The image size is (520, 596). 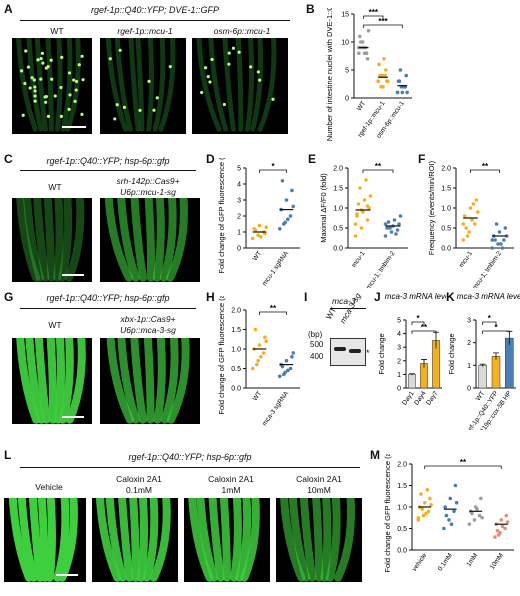 What do you see at coordinates (210, 159) in the screenshot?
I see `panel-label-d: D` at bounding box center [210, 159].